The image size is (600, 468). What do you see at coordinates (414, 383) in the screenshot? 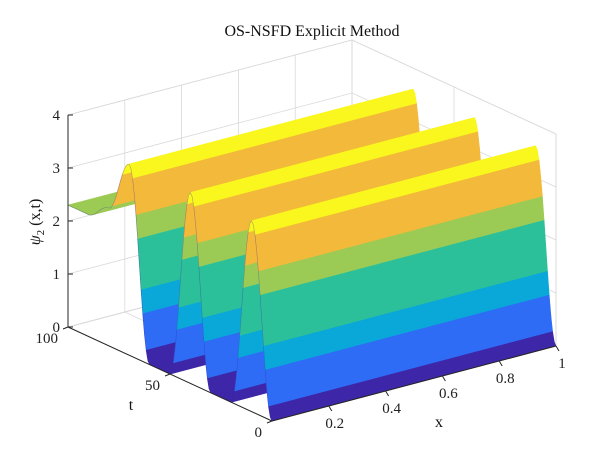
I see `x-axis-line` at bounding box center [414, 383].